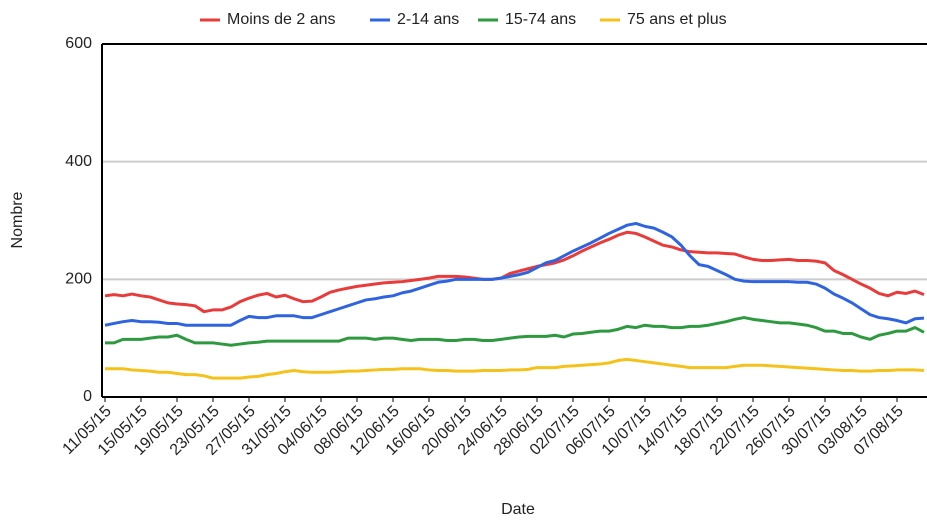 The height and width of the screenshot is (520, 927). I want to click on y-tick-label: 400, so click(78, 161).